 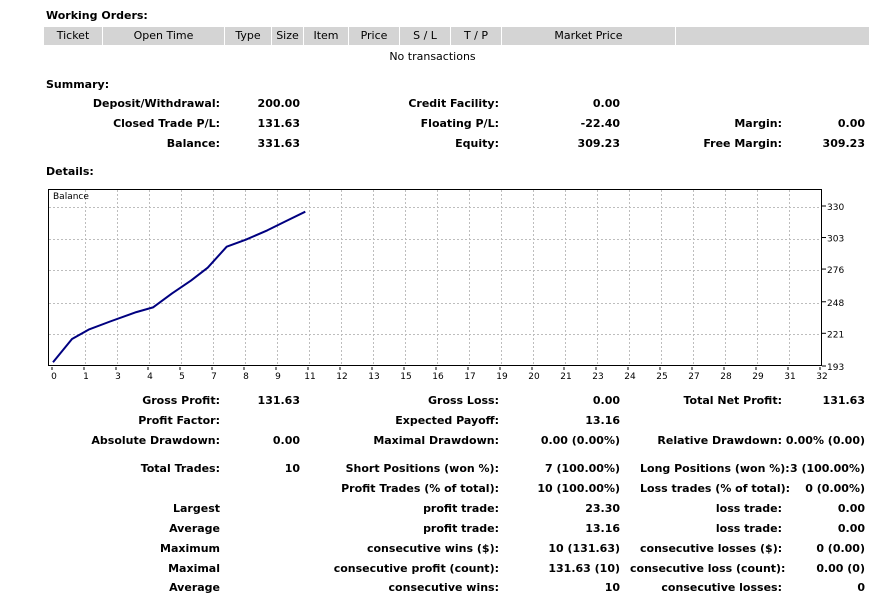 I want to click on average-loss-label: loss trade:, so click(x=748, y=528).